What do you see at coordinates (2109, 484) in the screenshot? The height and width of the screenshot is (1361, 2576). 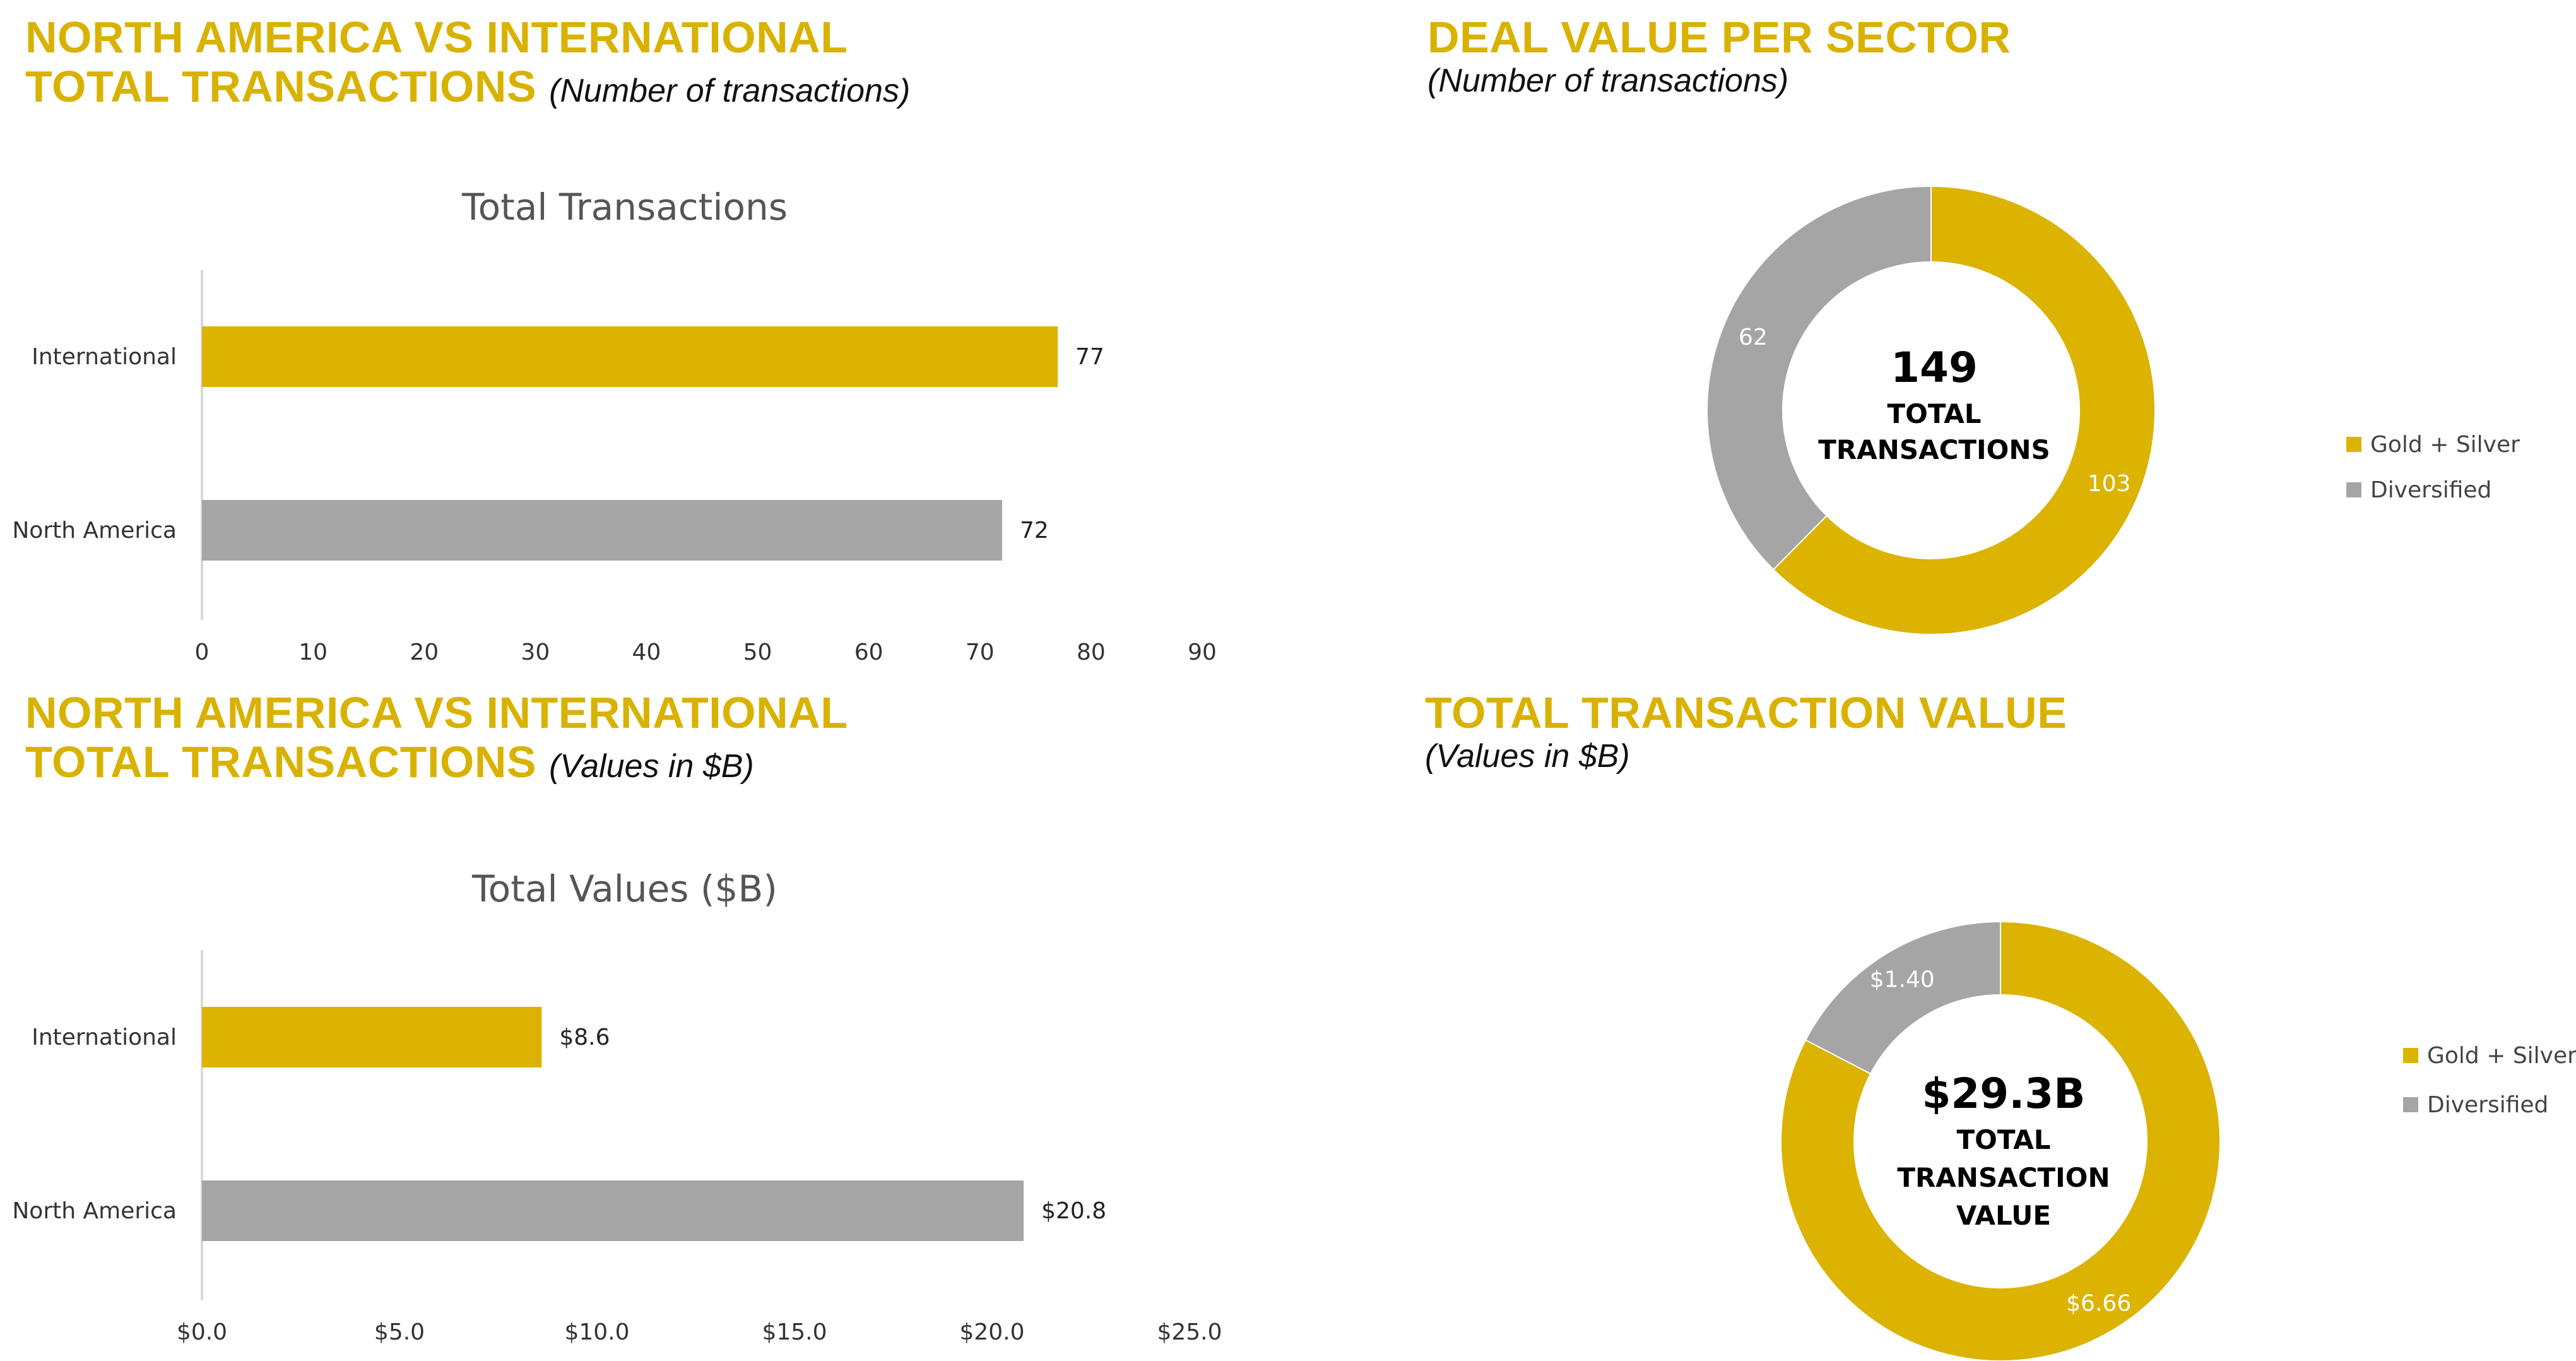 I see `sector-count-slice-label: 103` at bounding box center [2109, 484].